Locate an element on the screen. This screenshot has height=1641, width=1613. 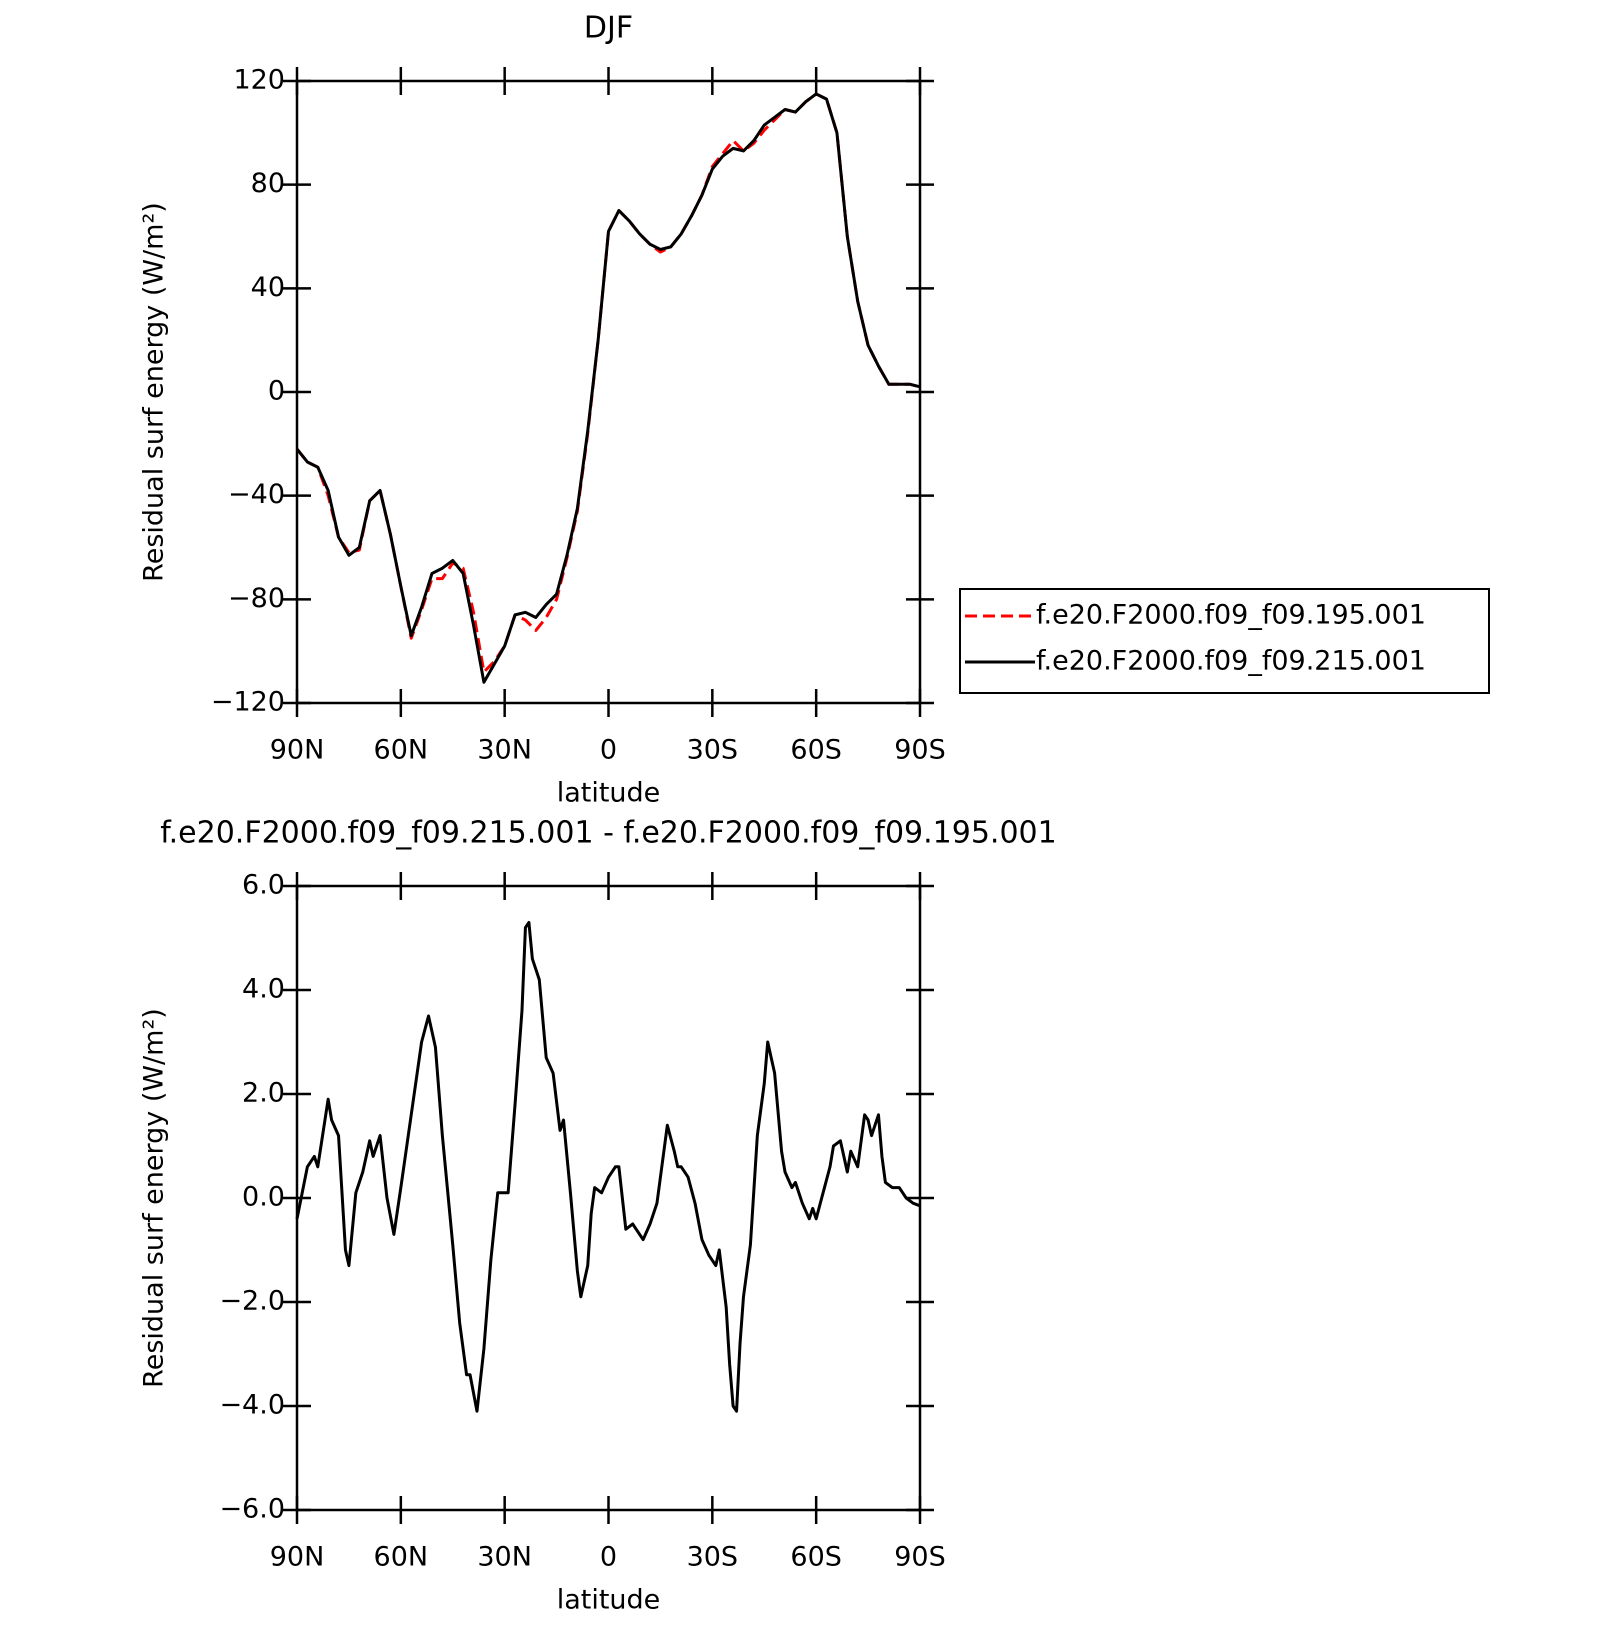
y-tick-label: −40 is located at coordinates (256, 494).